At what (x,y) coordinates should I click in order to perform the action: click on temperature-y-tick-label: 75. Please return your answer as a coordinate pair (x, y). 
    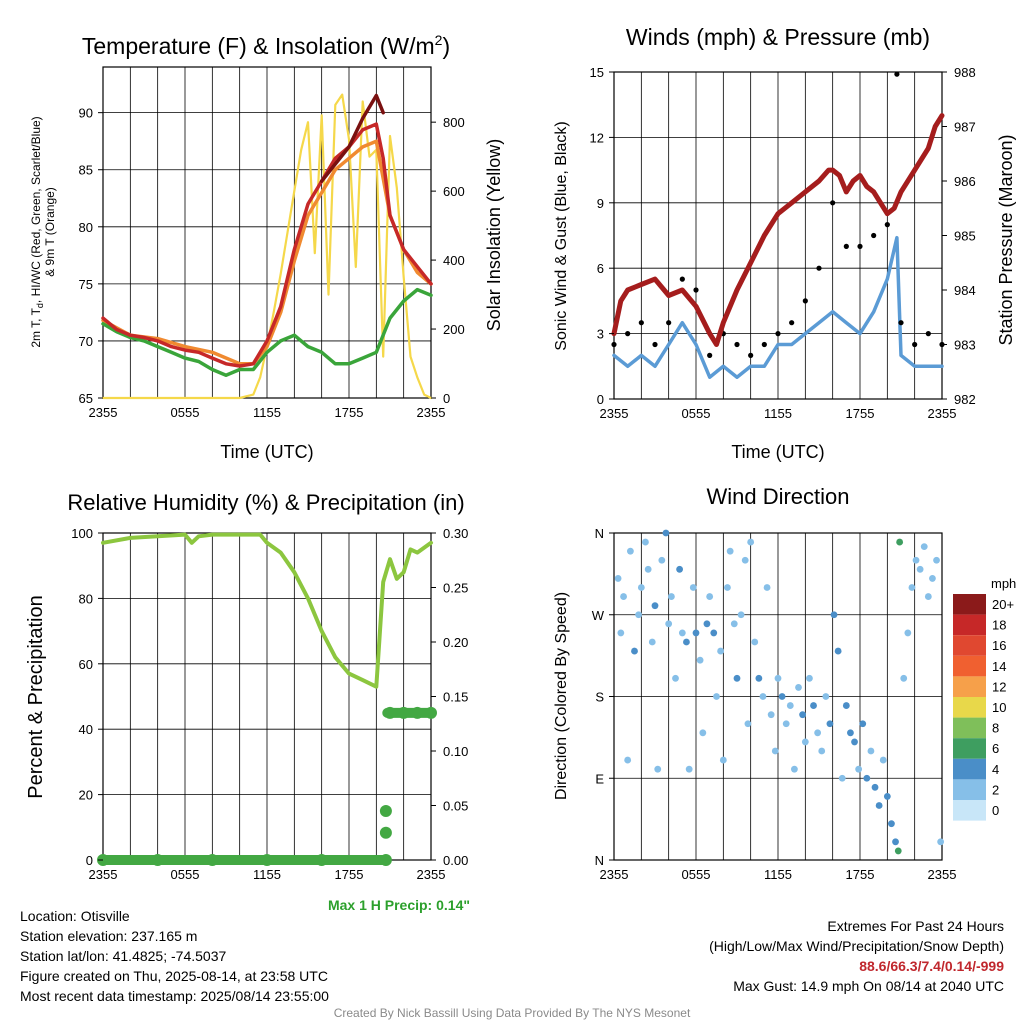
    Looking at the image, I should click on (86, 284).